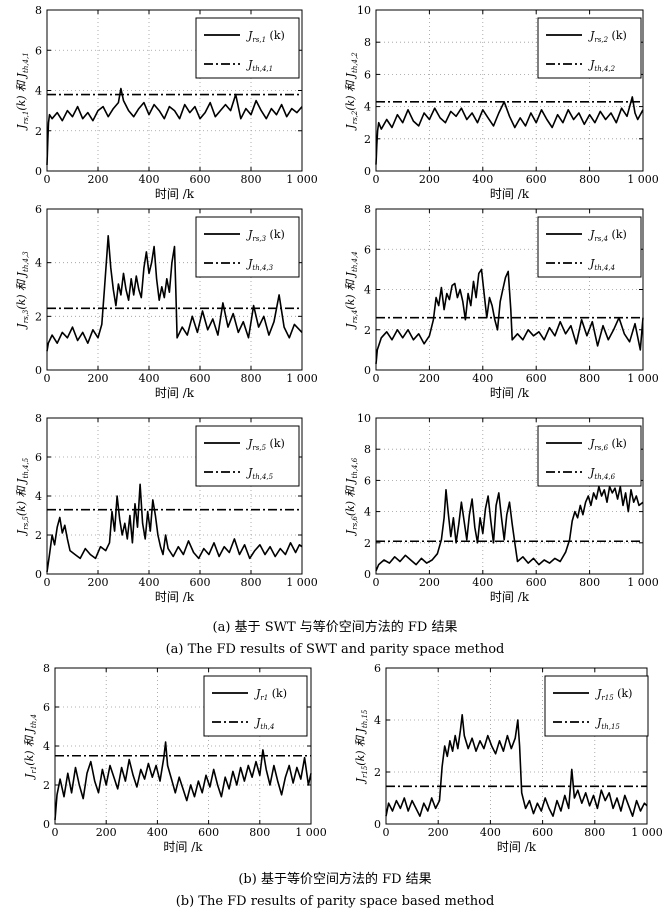 This screenshot has height=915, width=670. What do you see at coordinates (509, 528) in the screenshot?
I see `signal-line` at bounding box center [509, 528].